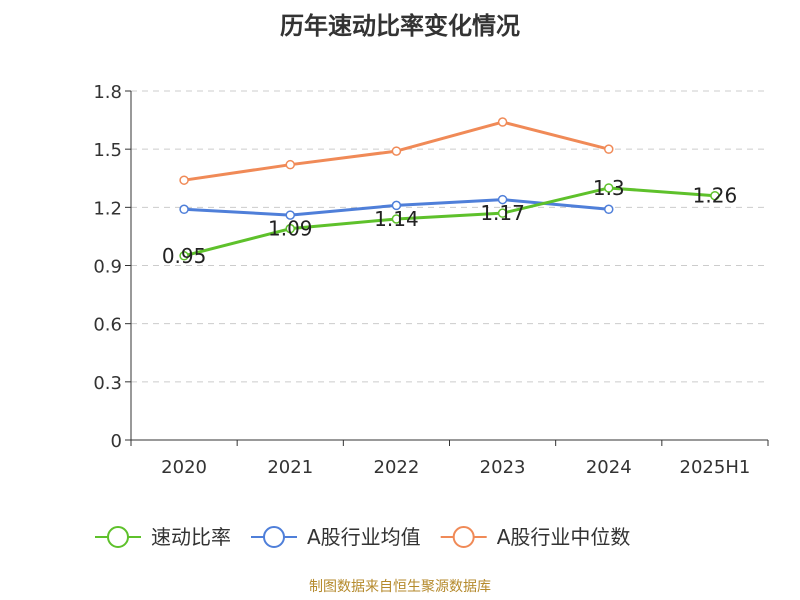  I want to click on legend-label: 速动比率, so click(191, 537).